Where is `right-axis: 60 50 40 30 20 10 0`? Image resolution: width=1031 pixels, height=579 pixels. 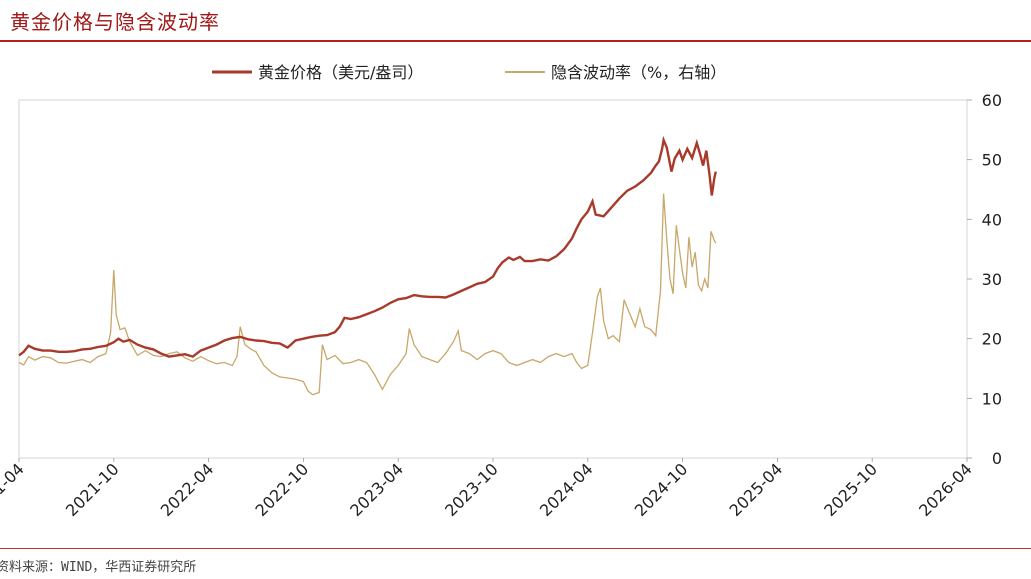
right-axis: 60 50 40 30 20 10 0 is located at coordinates (984, 279).